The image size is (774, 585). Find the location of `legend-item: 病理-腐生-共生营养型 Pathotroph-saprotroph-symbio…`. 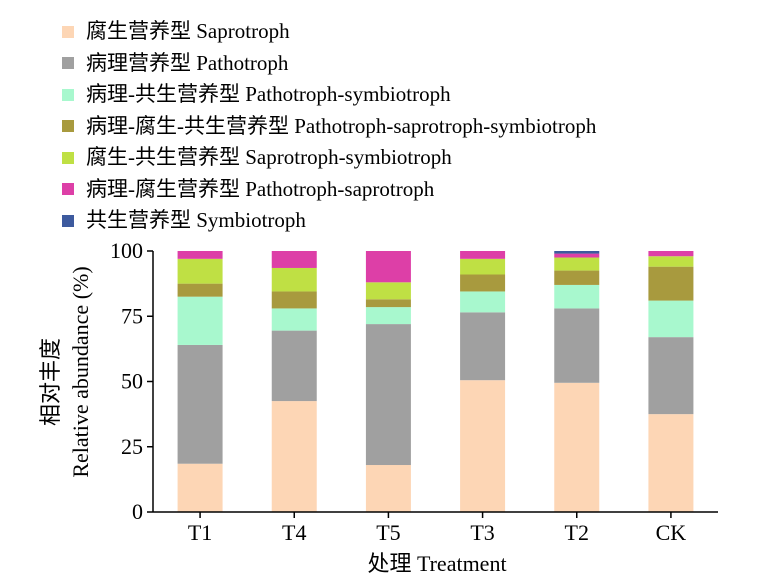

legend-item: 病理-腐生-共生营养型 Pathotroph-saprotroph-symbio… is located at coordinates (329, 127).